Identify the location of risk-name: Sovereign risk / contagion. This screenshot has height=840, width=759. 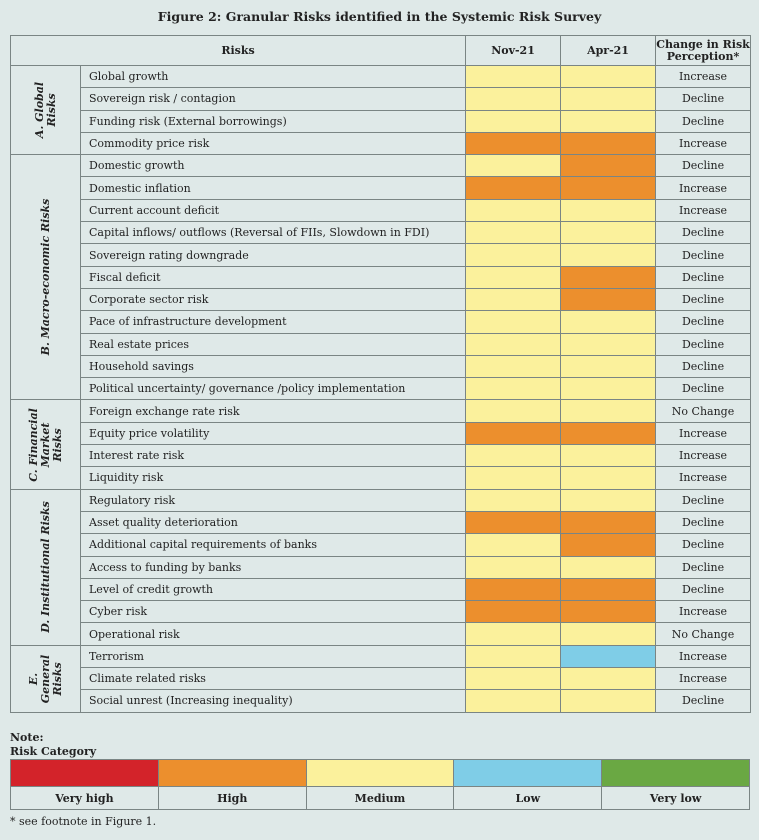
(273, 99).